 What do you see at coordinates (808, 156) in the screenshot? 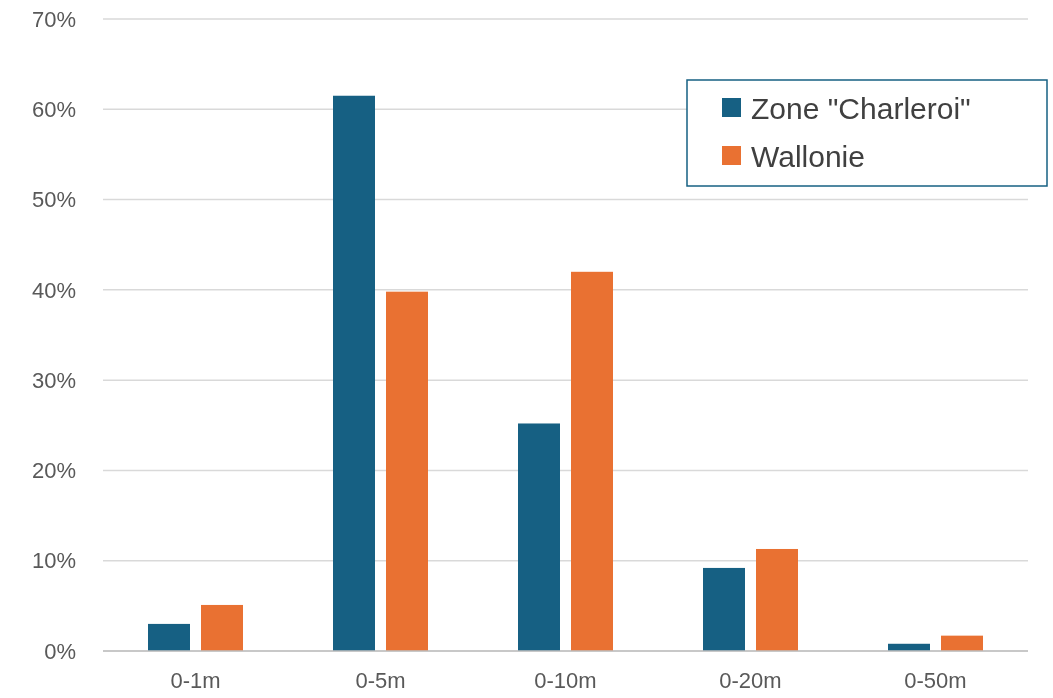
I see `legend-label: Wallonie` at bounding box center [808, 156].